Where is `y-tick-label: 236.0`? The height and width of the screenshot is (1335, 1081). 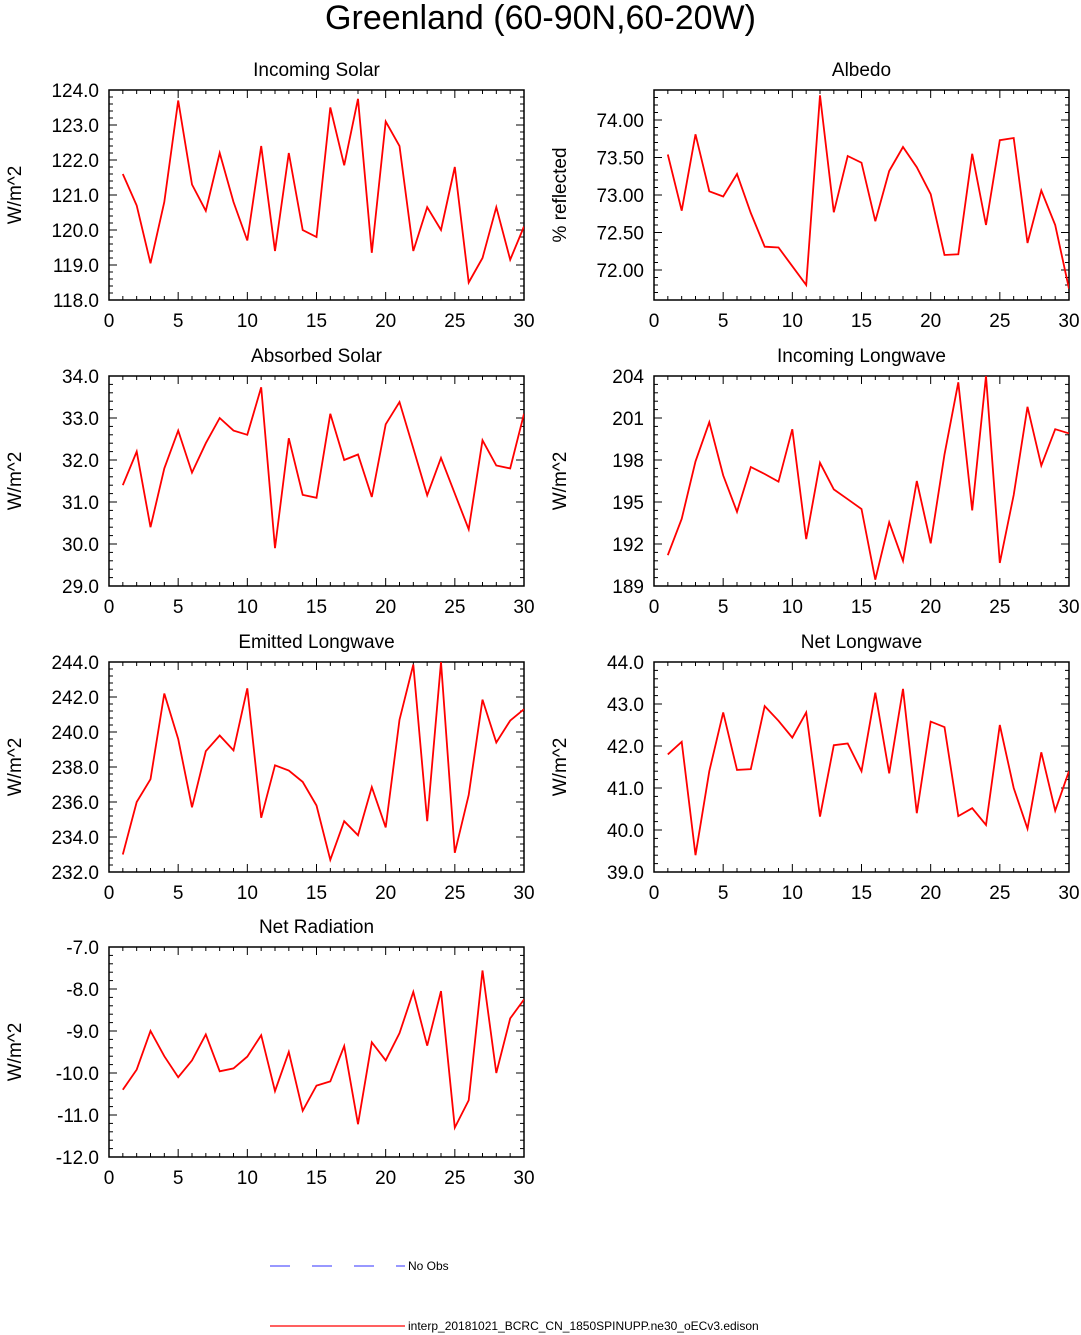
y-tick-label: 236.0 is located at coordinates (75, 803).